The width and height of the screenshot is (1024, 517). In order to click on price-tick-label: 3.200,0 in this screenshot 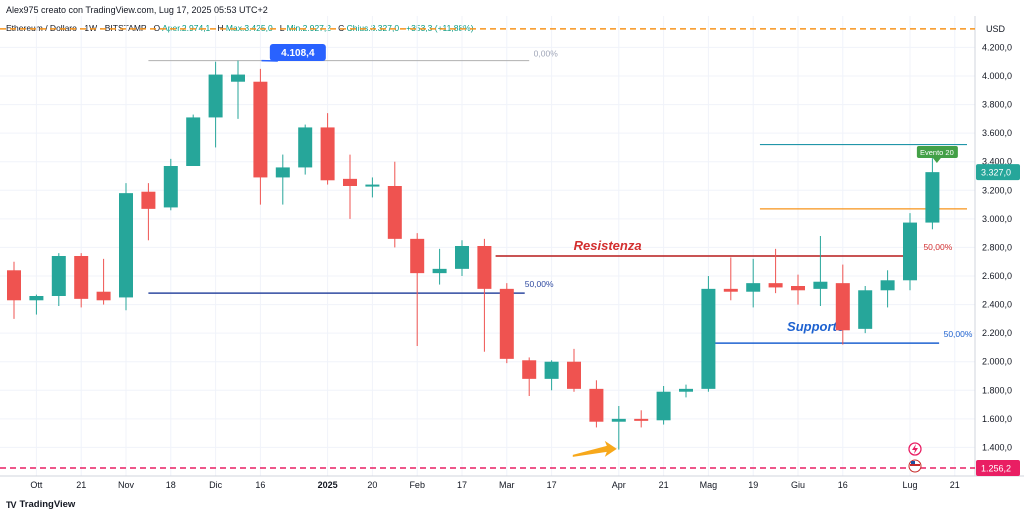, I will do `click(997, 190)`.